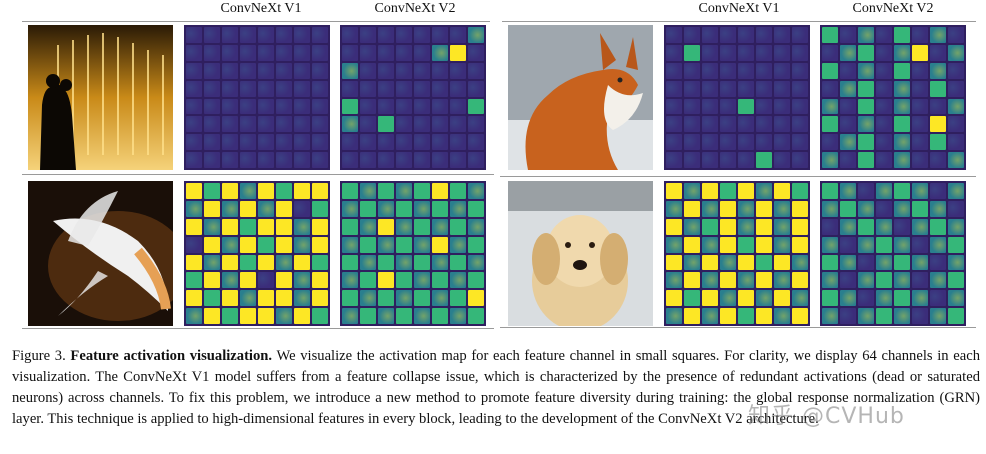 Image resolution: width=986 pixels, height=454 pixels. I want to click on golden-retriever-photo, so click(580, 253).